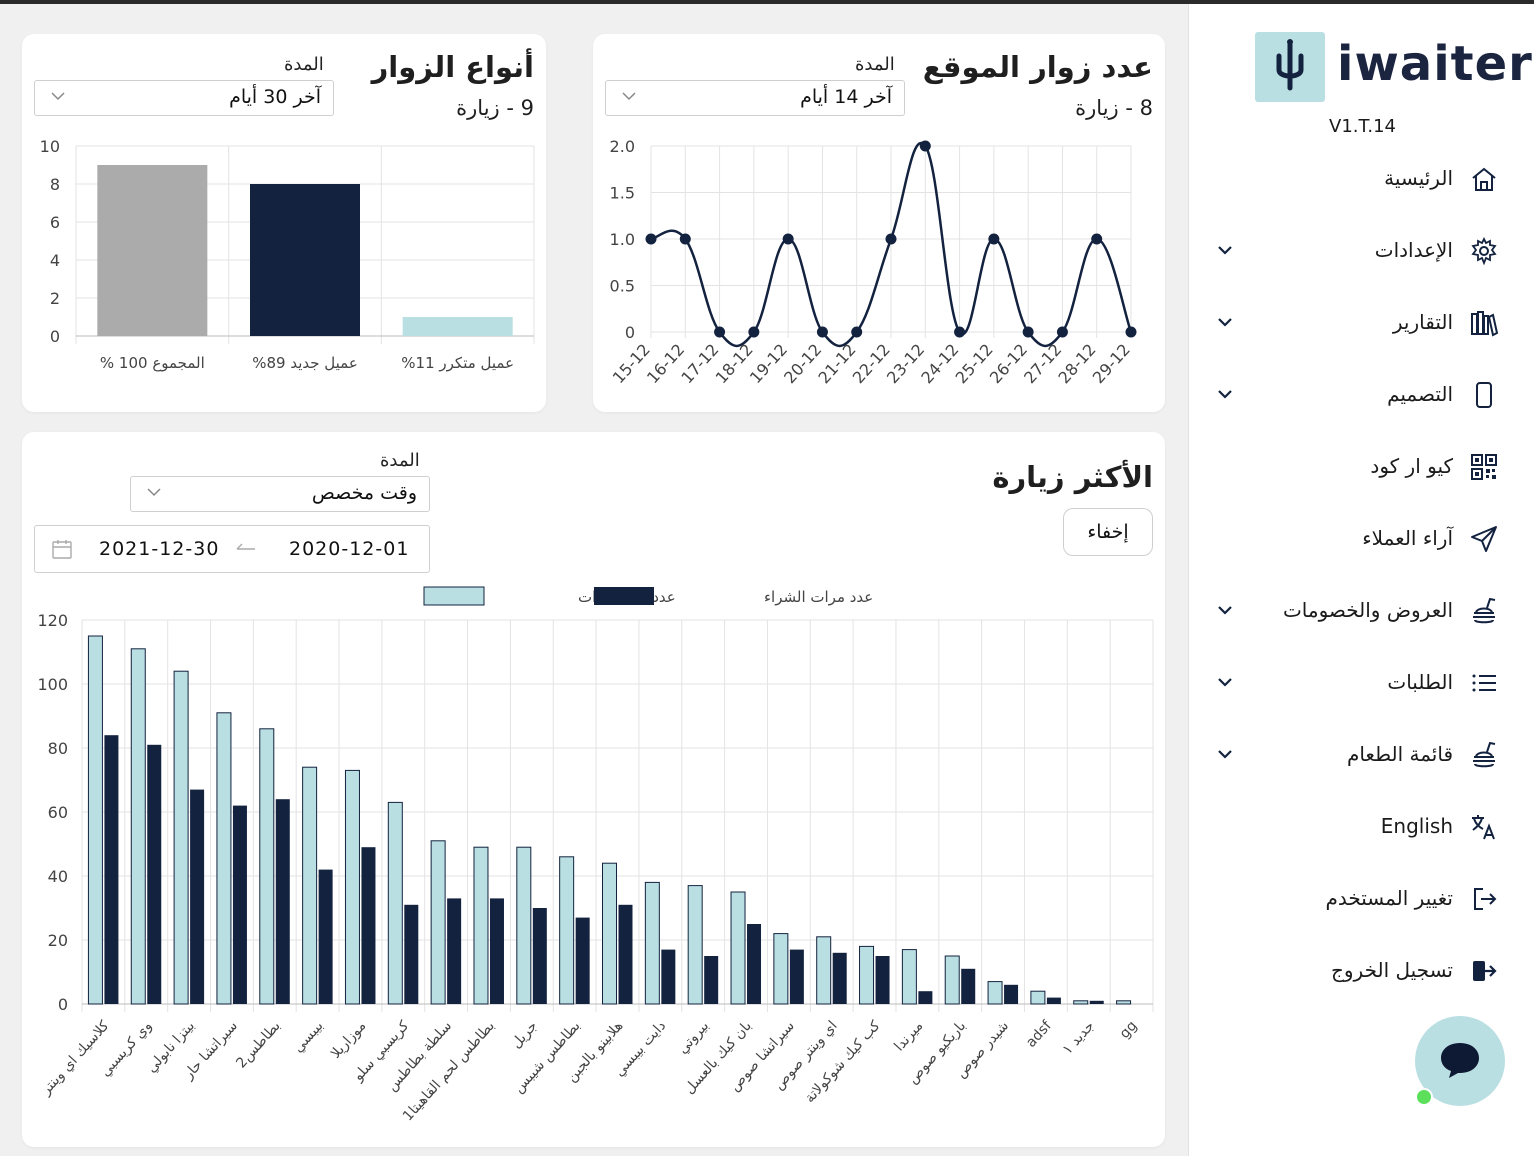 The width and height of the screenshot is (1534, 1156). What do you see at coordinates (1072, 477) in the screenshot?
I see `most-visited-title: الأكثر زيارة` at bounding box center [1072, 477].